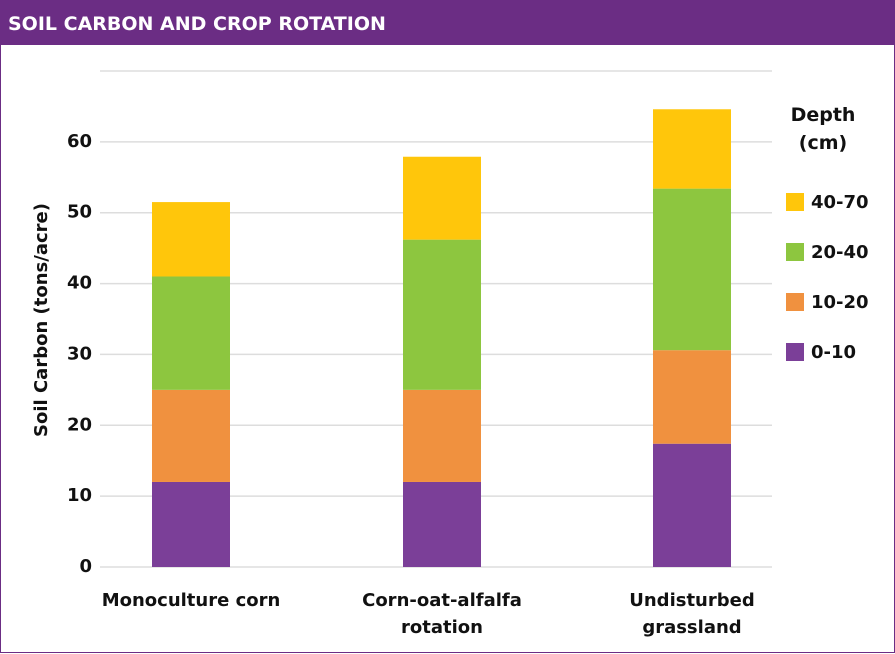 The width and height of the screenshot is (895, 654). What do you see at coordinates (85, 566) in the screenshot?
I see `y-tick-label: 0` at bounding box center [85, 566].